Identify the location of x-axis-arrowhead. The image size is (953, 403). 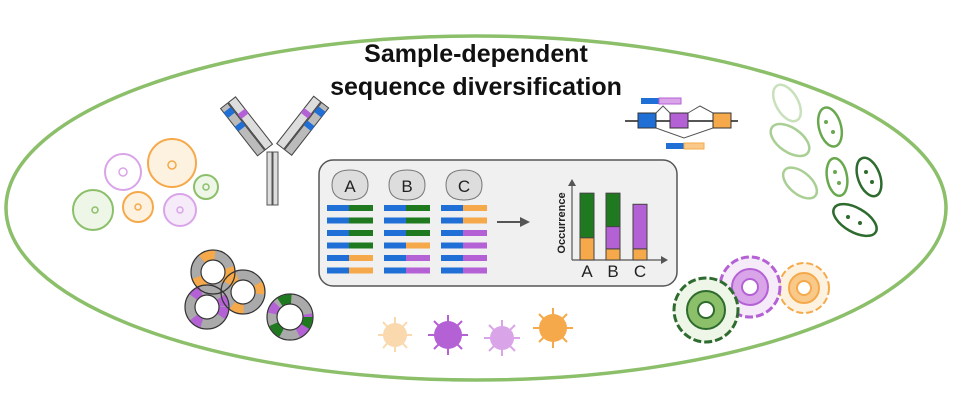
(664, 260).